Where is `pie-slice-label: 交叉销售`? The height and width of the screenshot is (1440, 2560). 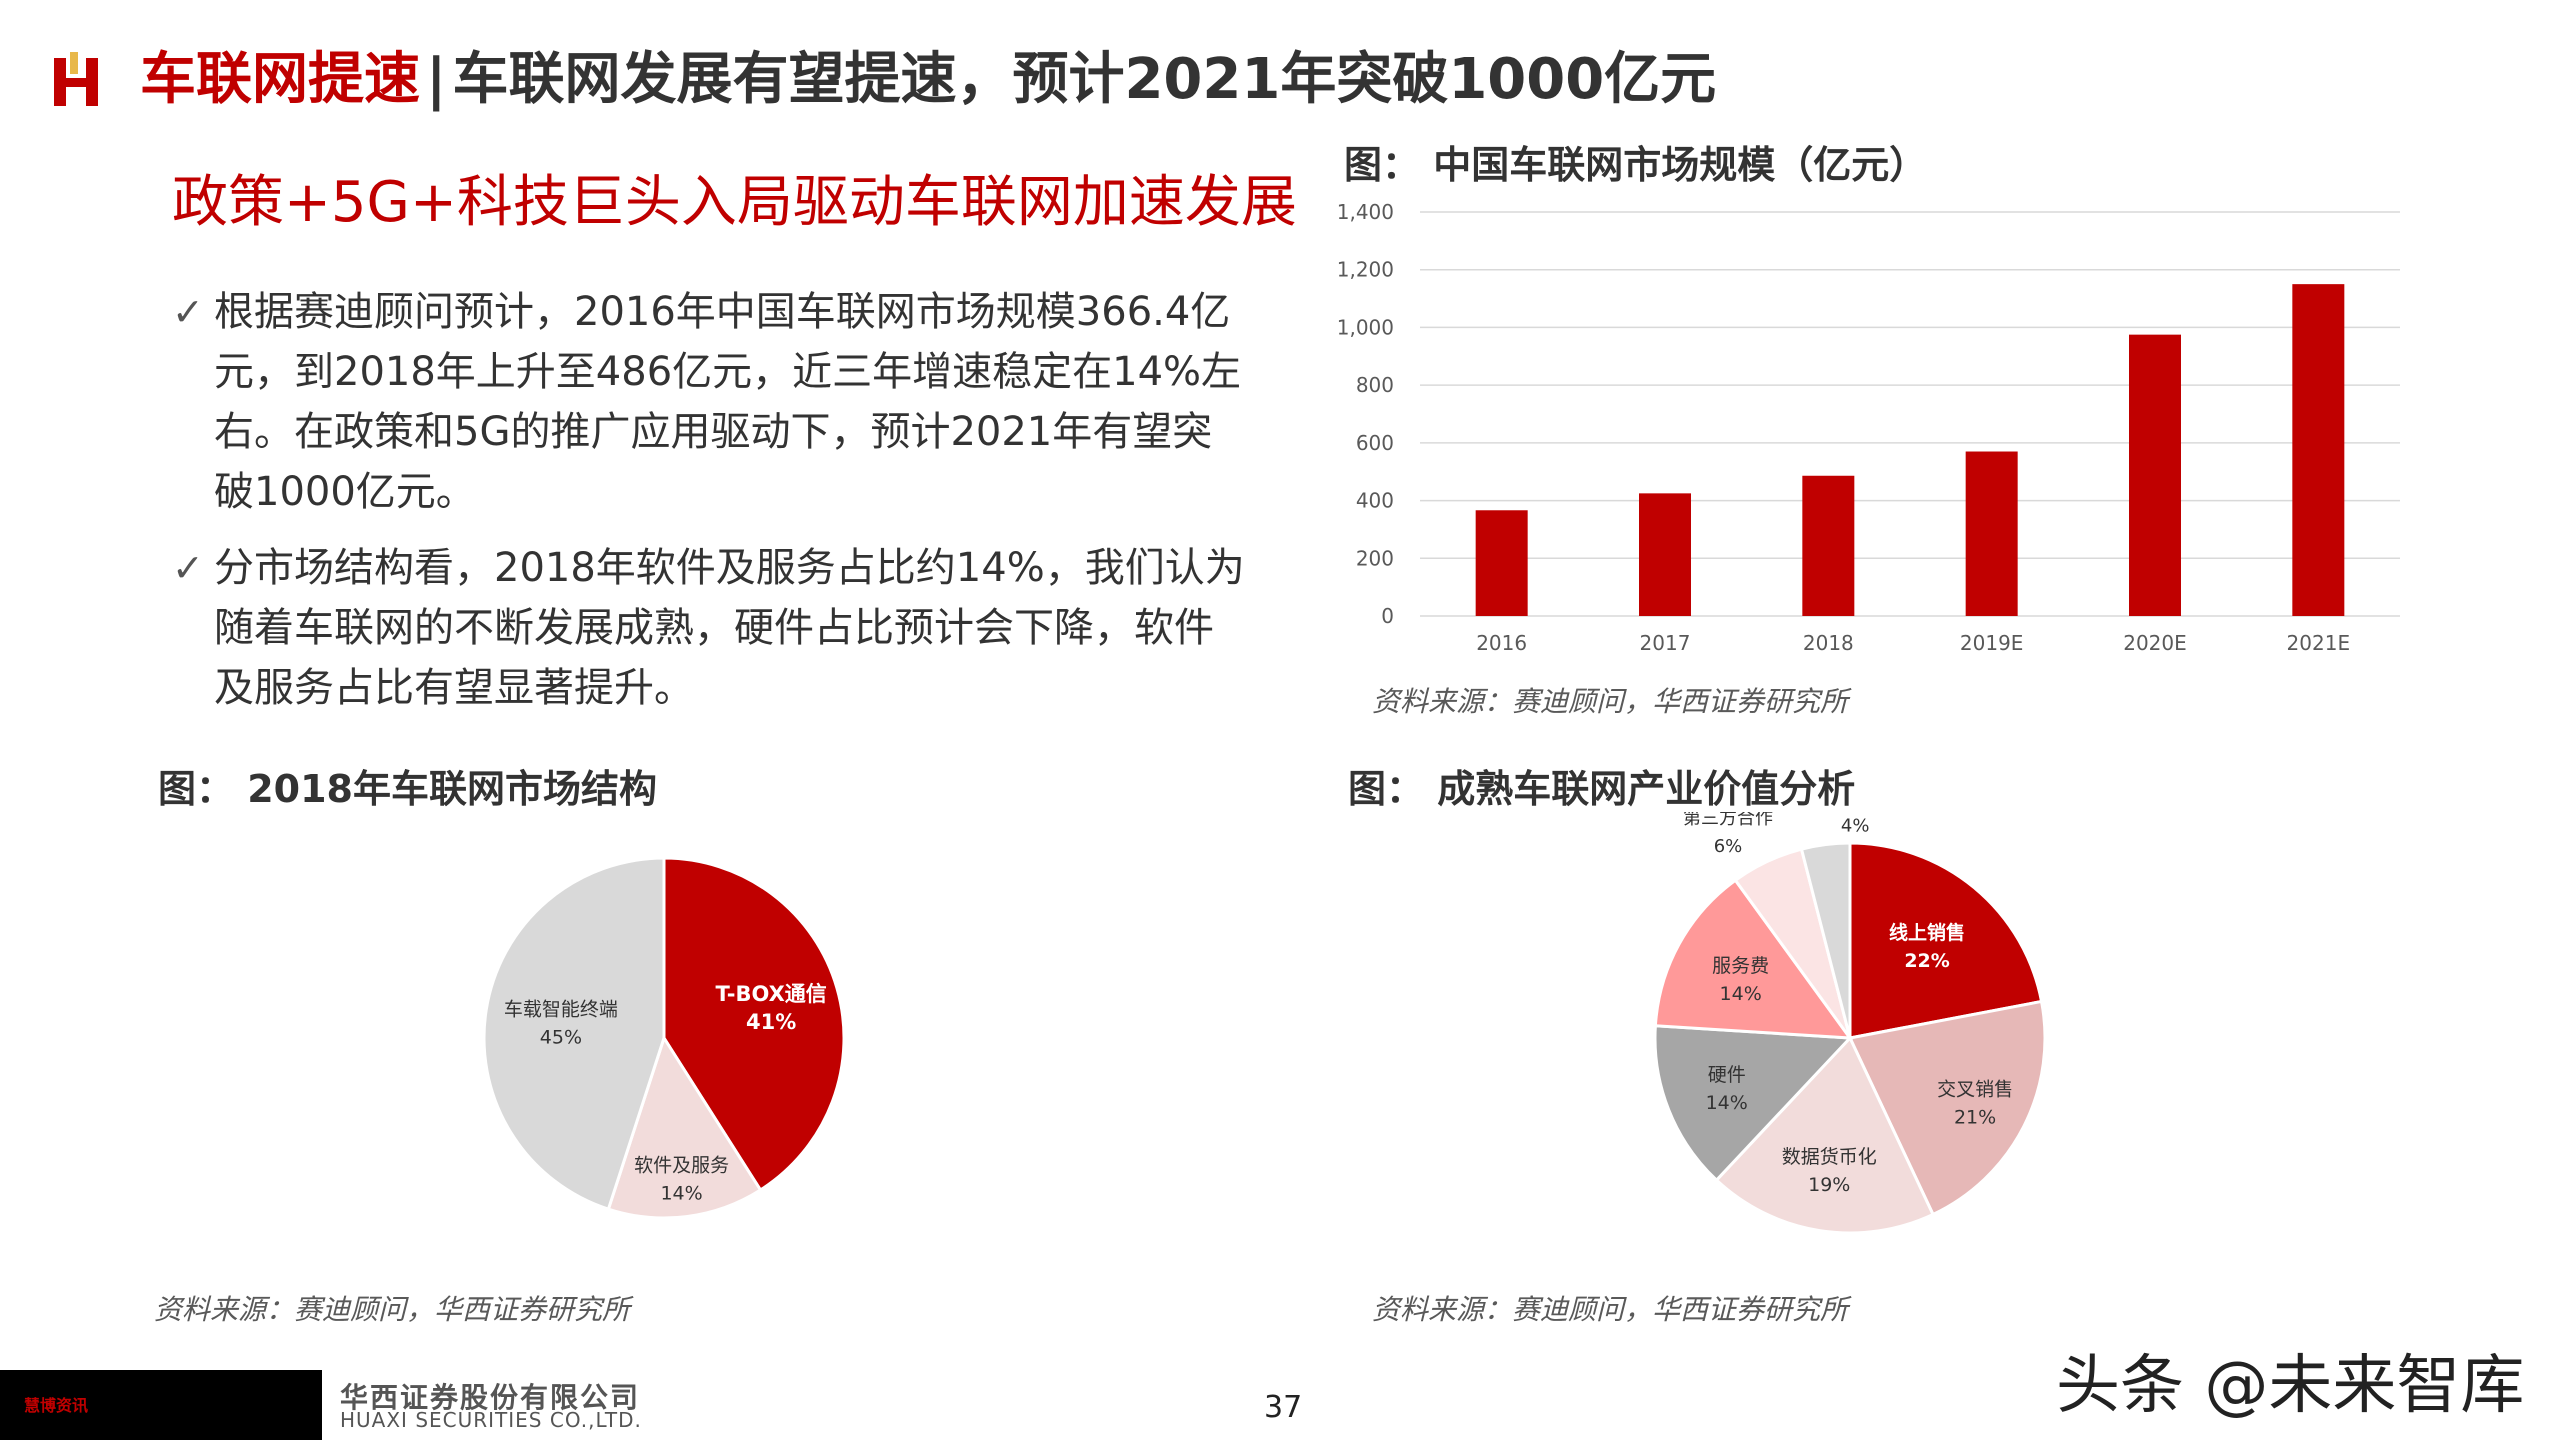 pie-slice-label: 交叉销售 is located at coordinates (1975, 1090).